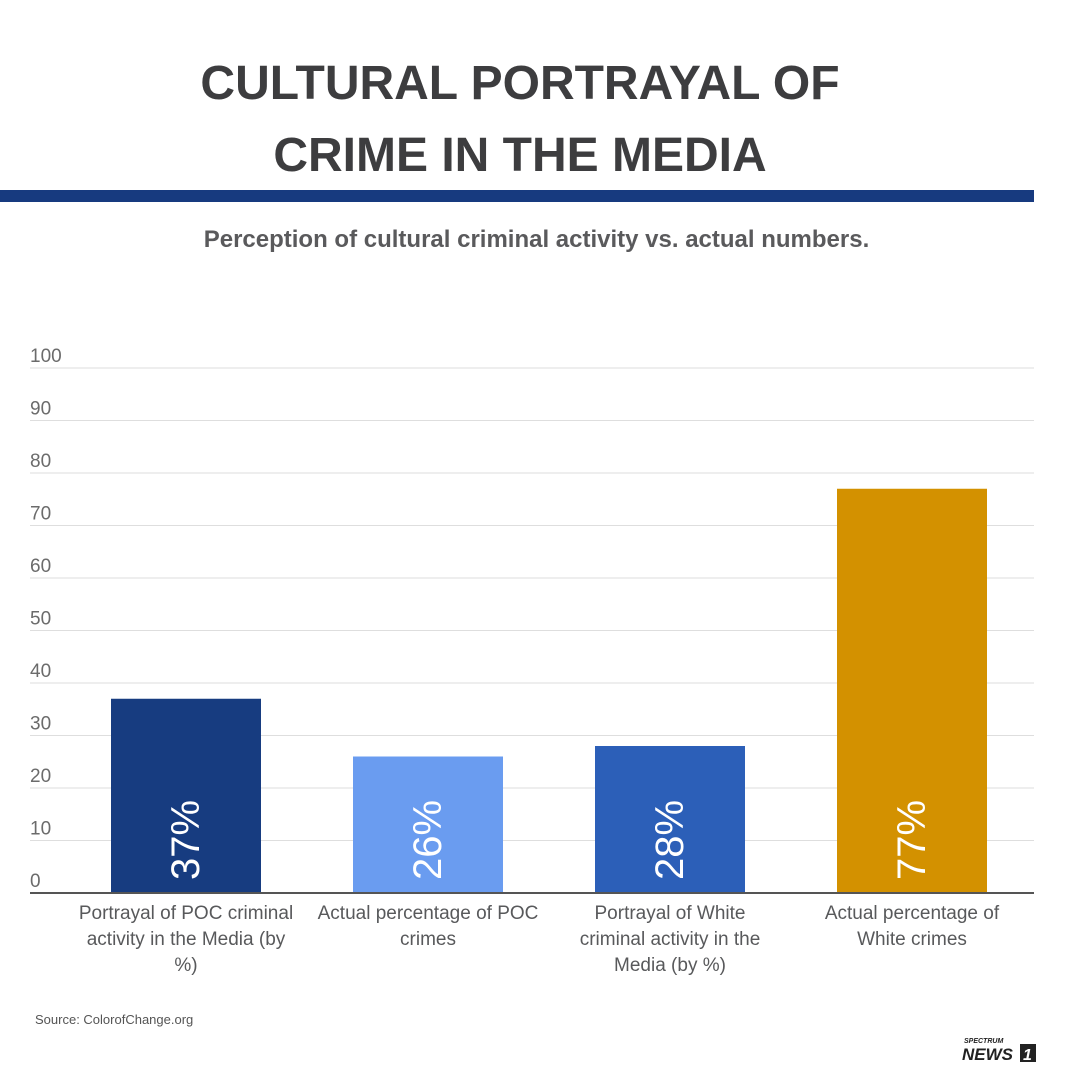  What do you see at coordinates (428, 913) in the screenshot?
I see `x-category-label-line: Actual percentage of POC` at bounding box center [428, 913].